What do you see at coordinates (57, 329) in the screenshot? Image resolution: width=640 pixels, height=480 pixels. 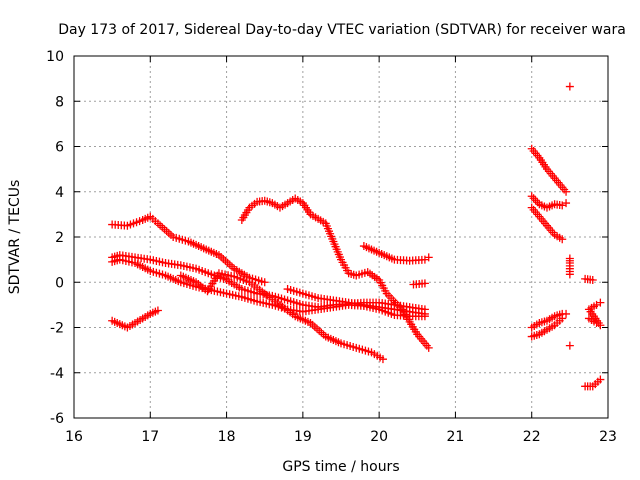 I see `y-tick-label: -2` at bounding box center [57, 329].